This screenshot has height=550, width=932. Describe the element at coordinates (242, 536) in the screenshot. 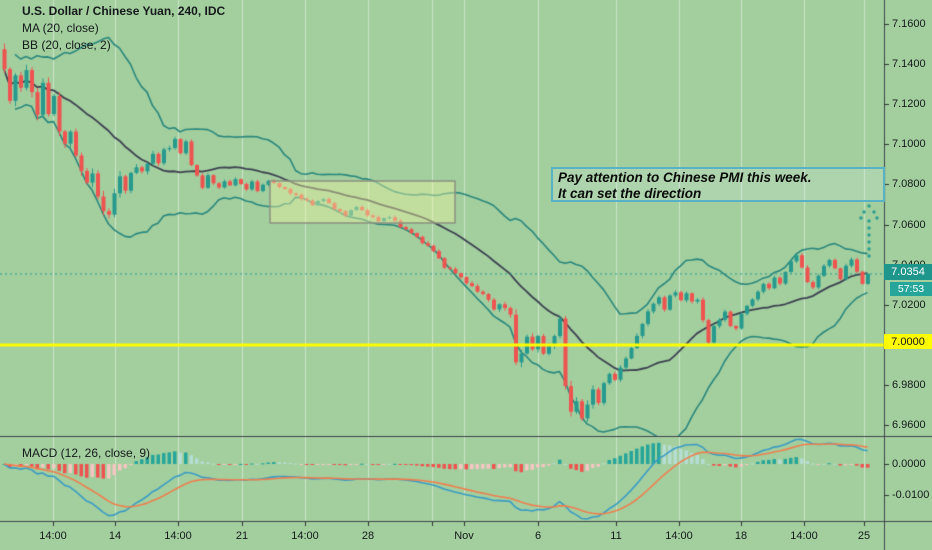

I see `time-tick-label: 21` at that location.